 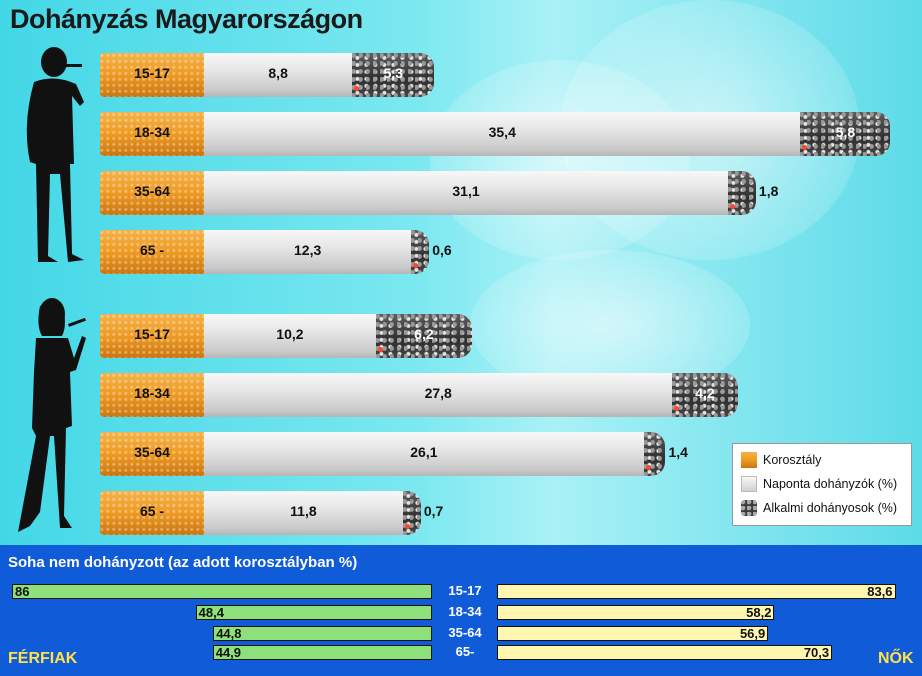 What do you see at coordinates (636, 612) in the screenshot?
I see `women-bar: 58,2` at bounding box center [636, 612].